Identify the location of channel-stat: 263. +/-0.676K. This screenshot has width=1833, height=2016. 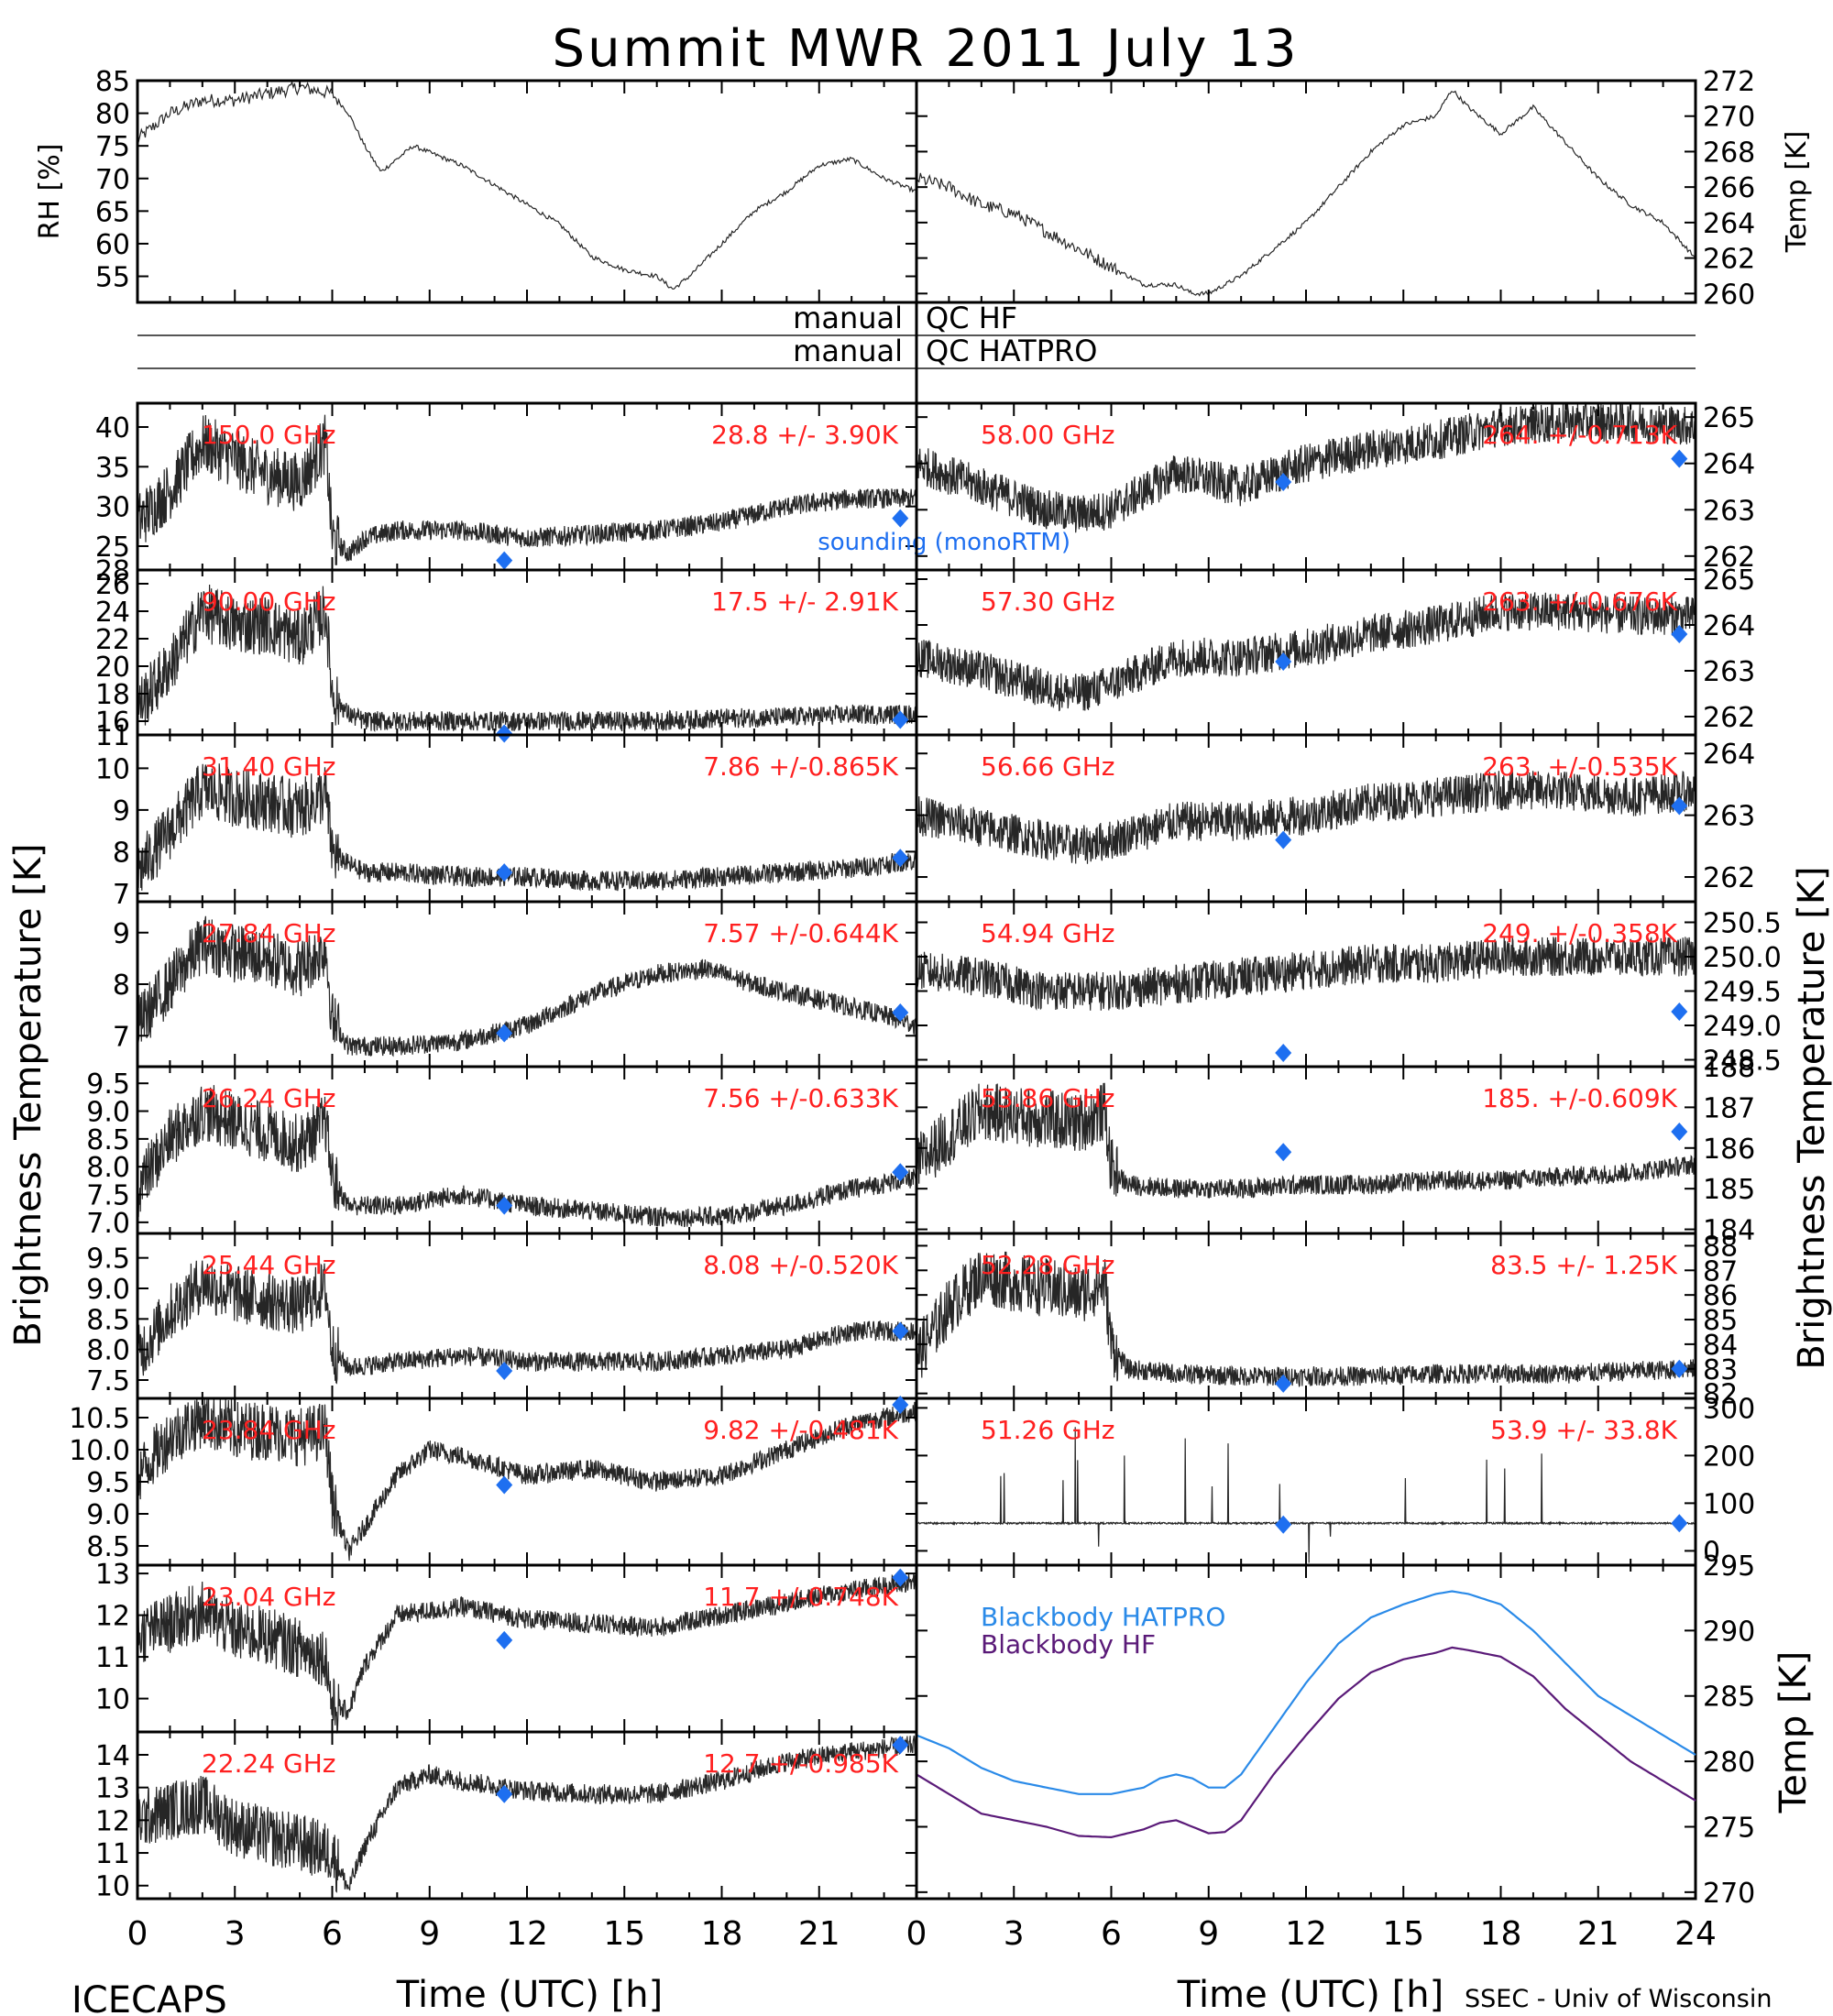
(1579, 601).